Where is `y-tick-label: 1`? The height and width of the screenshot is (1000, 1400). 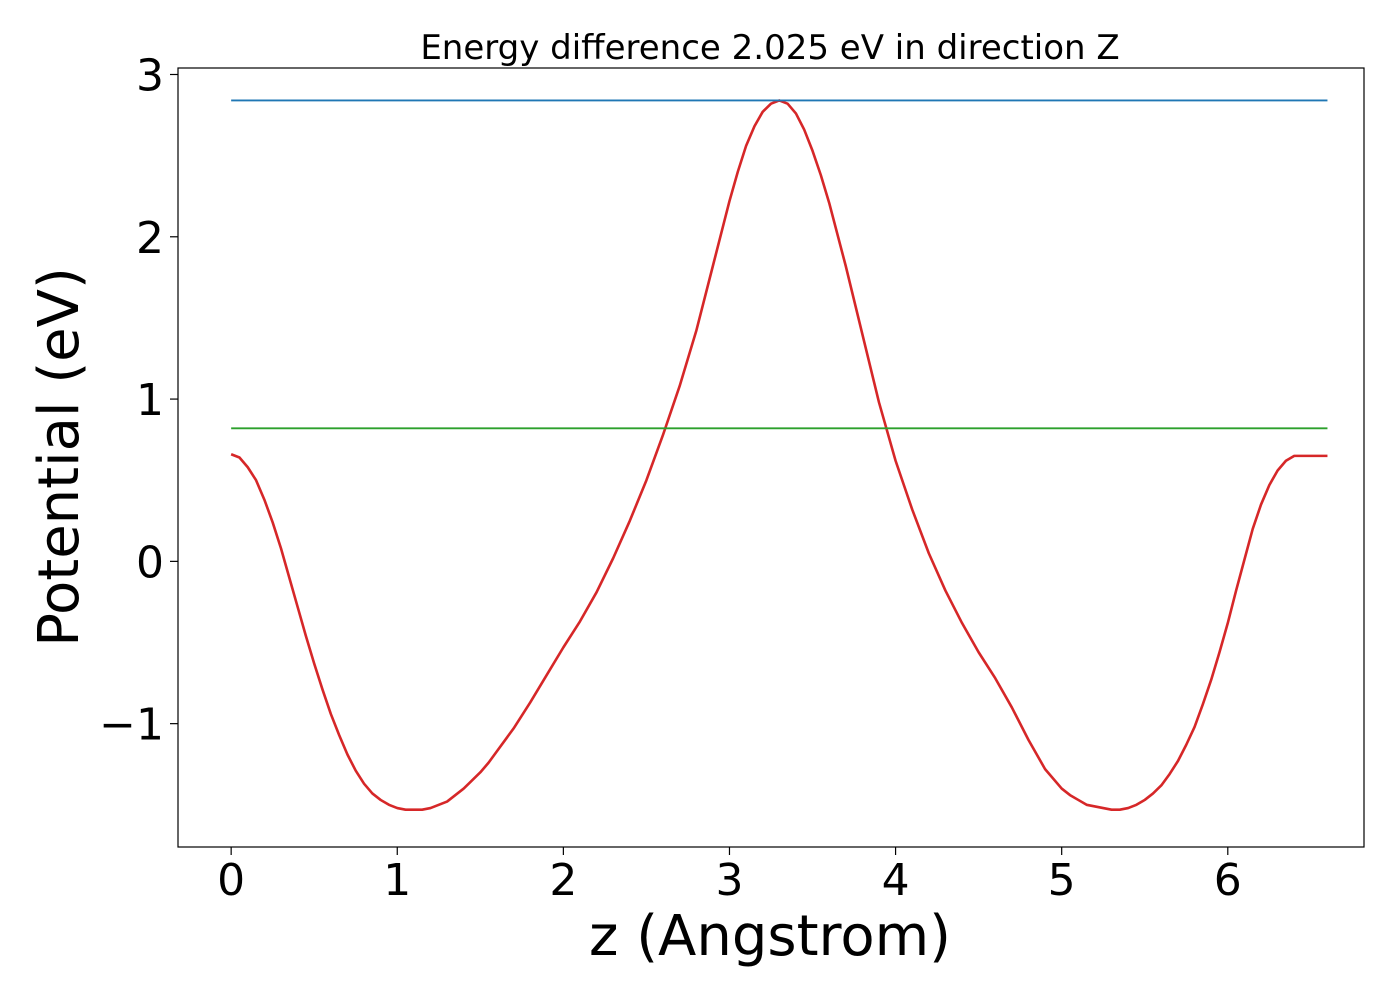
y-tick-label: 1 is located at coordinates (150, 400).